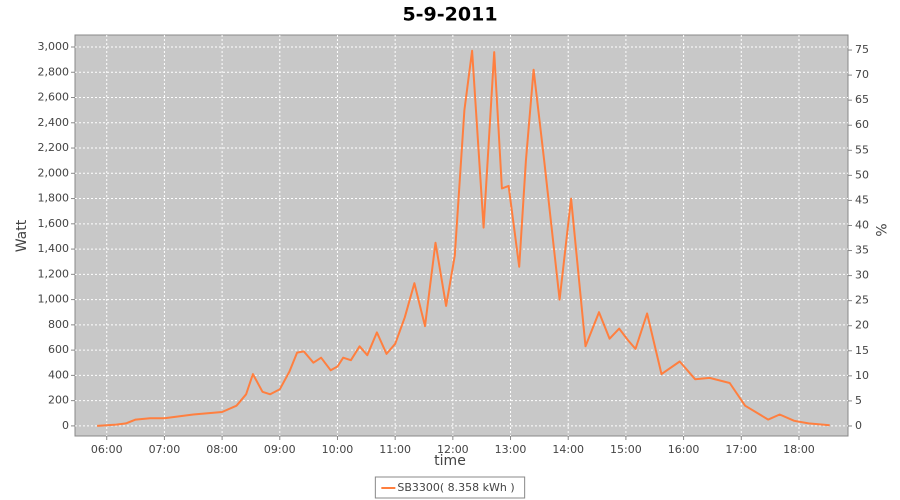 This screenshot has width=900, height=500. What do you see at coordinates (858, 425) in the screenshot?
I see `y2-tick-label: 0` at bounding box center [858, 425].